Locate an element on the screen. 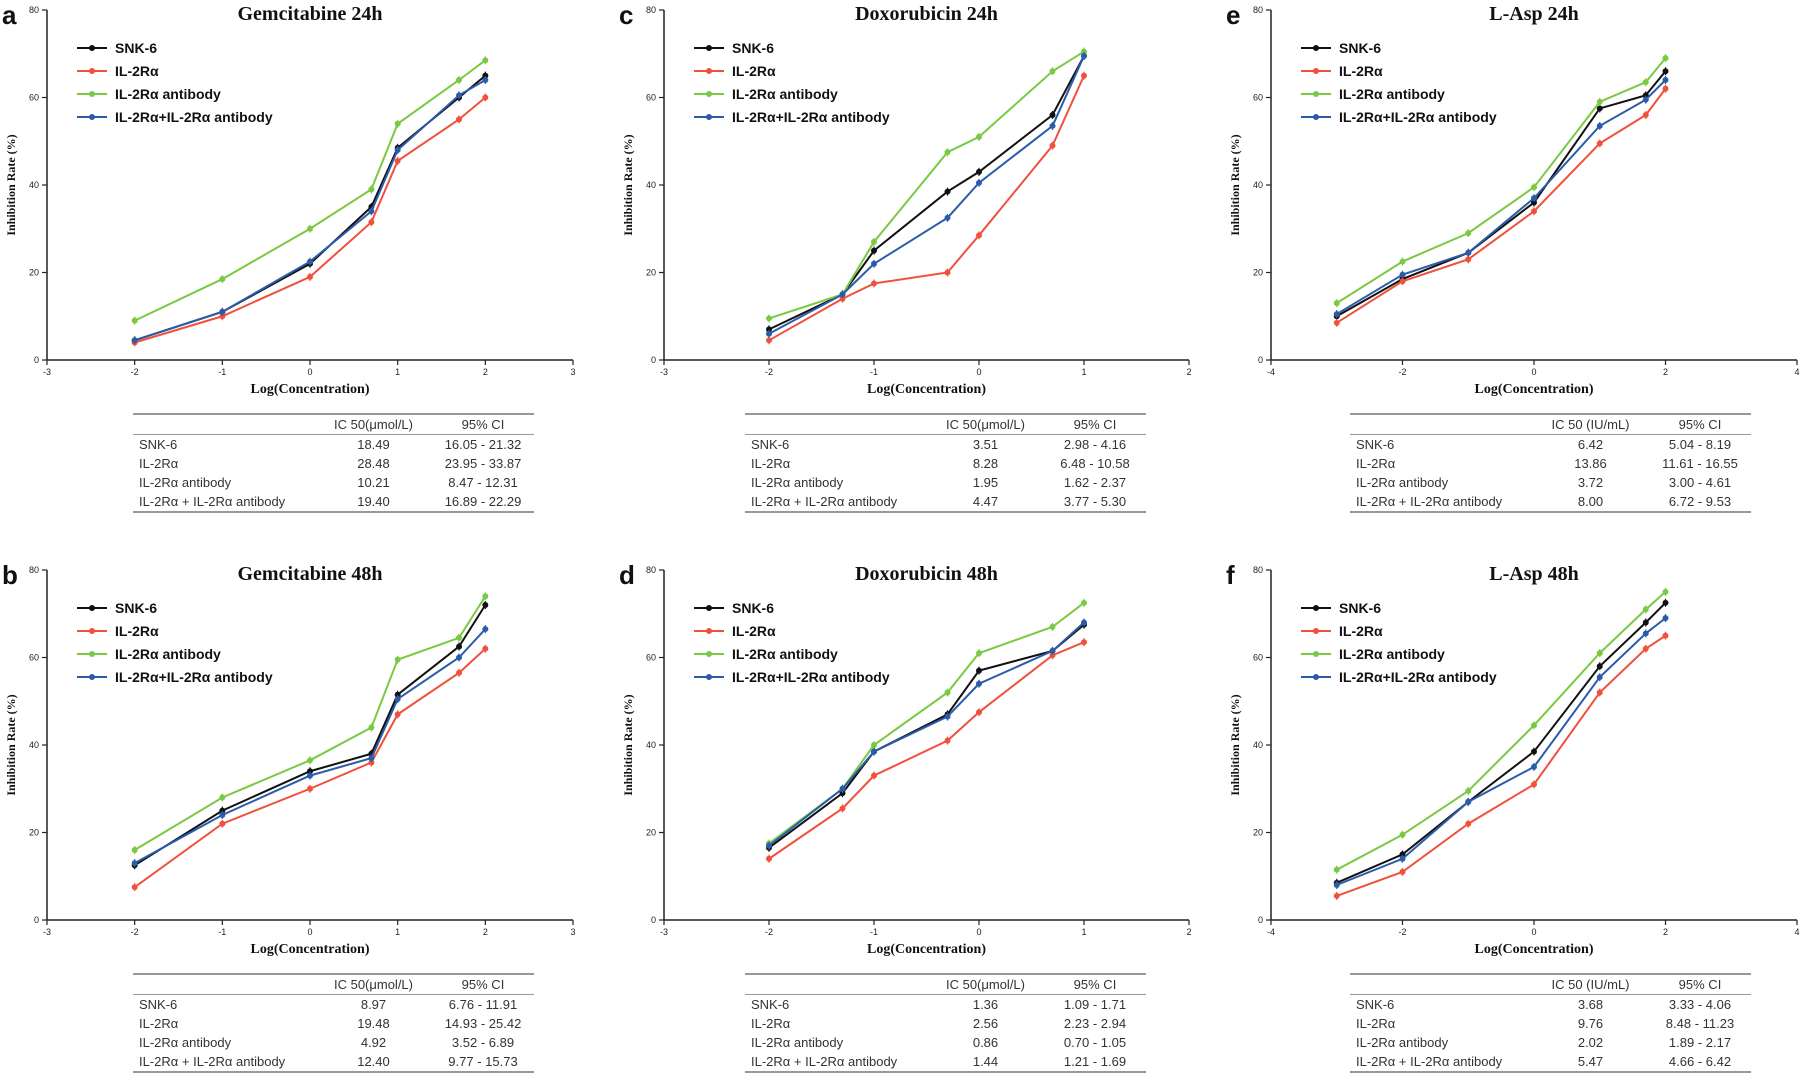  row-ic50: 6.42 is located at coordinates (1590, 444).